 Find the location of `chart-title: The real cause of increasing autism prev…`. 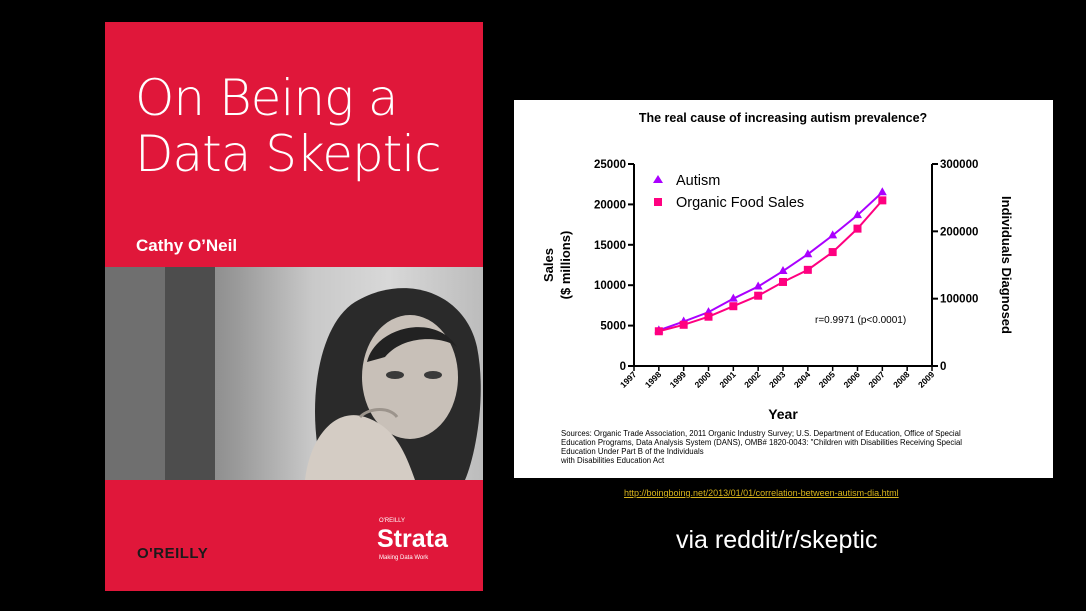

chart-title: The real cause of increasing autism prev… is located at coordinates (783, 118).